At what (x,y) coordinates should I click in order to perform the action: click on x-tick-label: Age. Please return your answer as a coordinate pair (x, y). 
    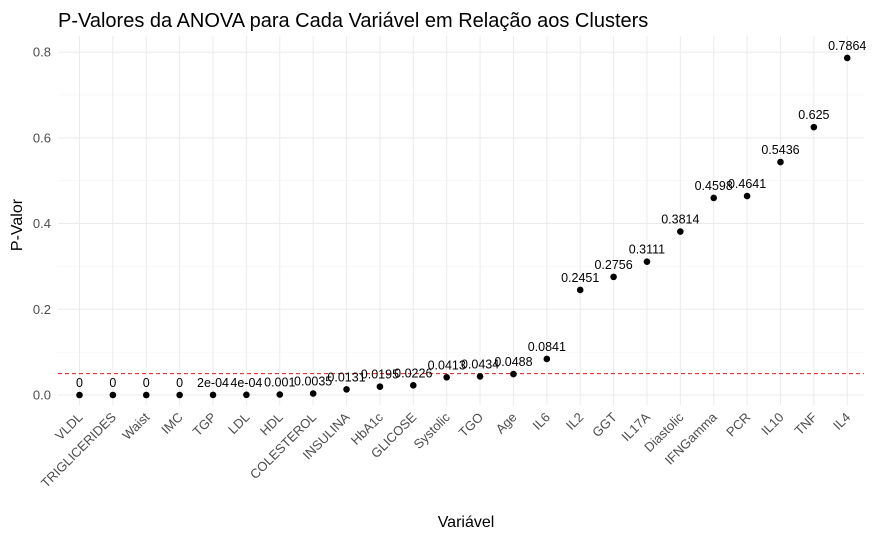
    Looking at the image, I should click on (506, 423).